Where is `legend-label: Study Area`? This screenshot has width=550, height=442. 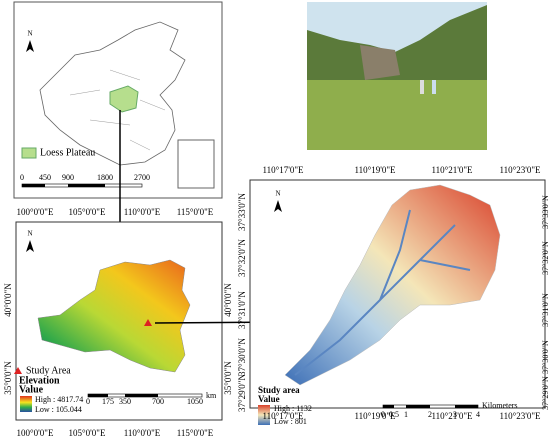 legend-label: Study Area is located at coordinates (48, 370).